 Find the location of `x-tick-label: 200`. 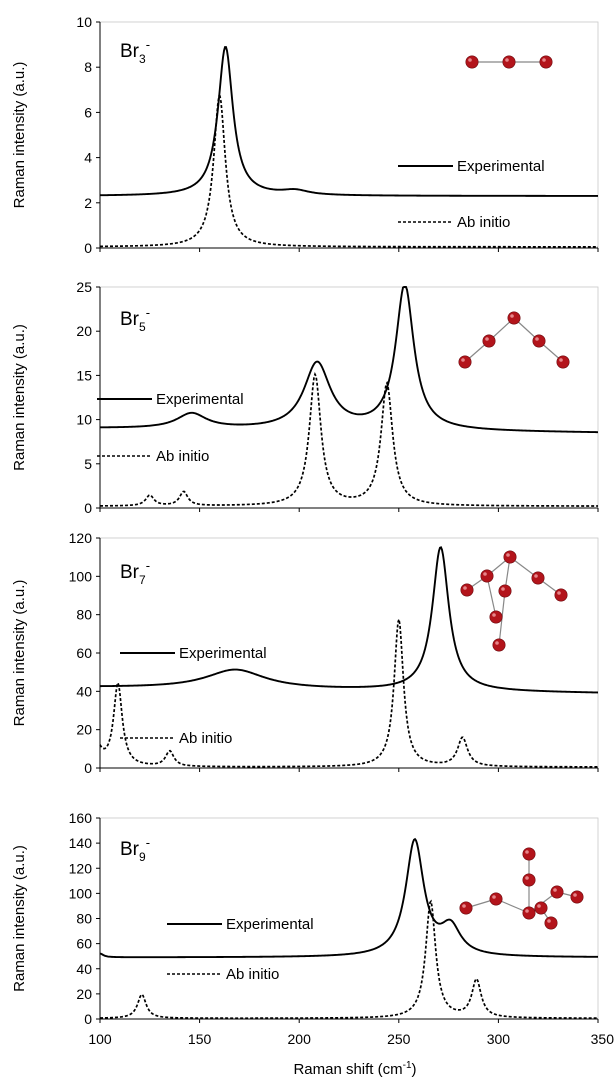

x-tick-label: 200 is located at coordinates (300, 1039).